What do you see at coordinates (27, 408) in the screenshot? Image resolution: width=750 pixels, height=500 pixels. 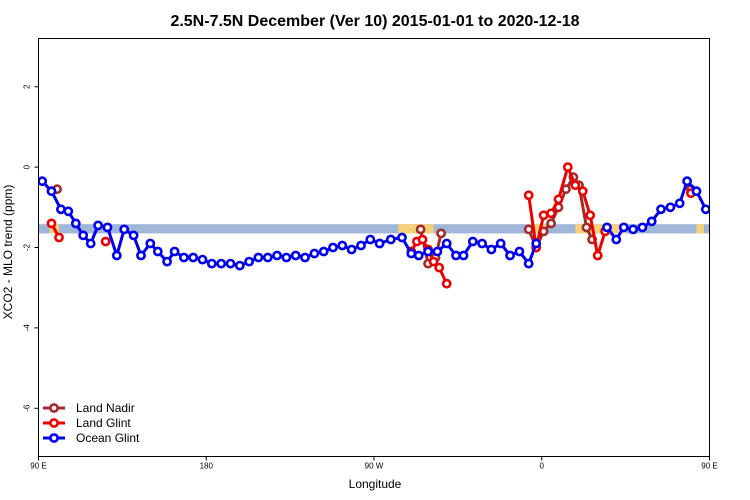 I see `y-tick-label: -6` at bounding box center [27, 408].